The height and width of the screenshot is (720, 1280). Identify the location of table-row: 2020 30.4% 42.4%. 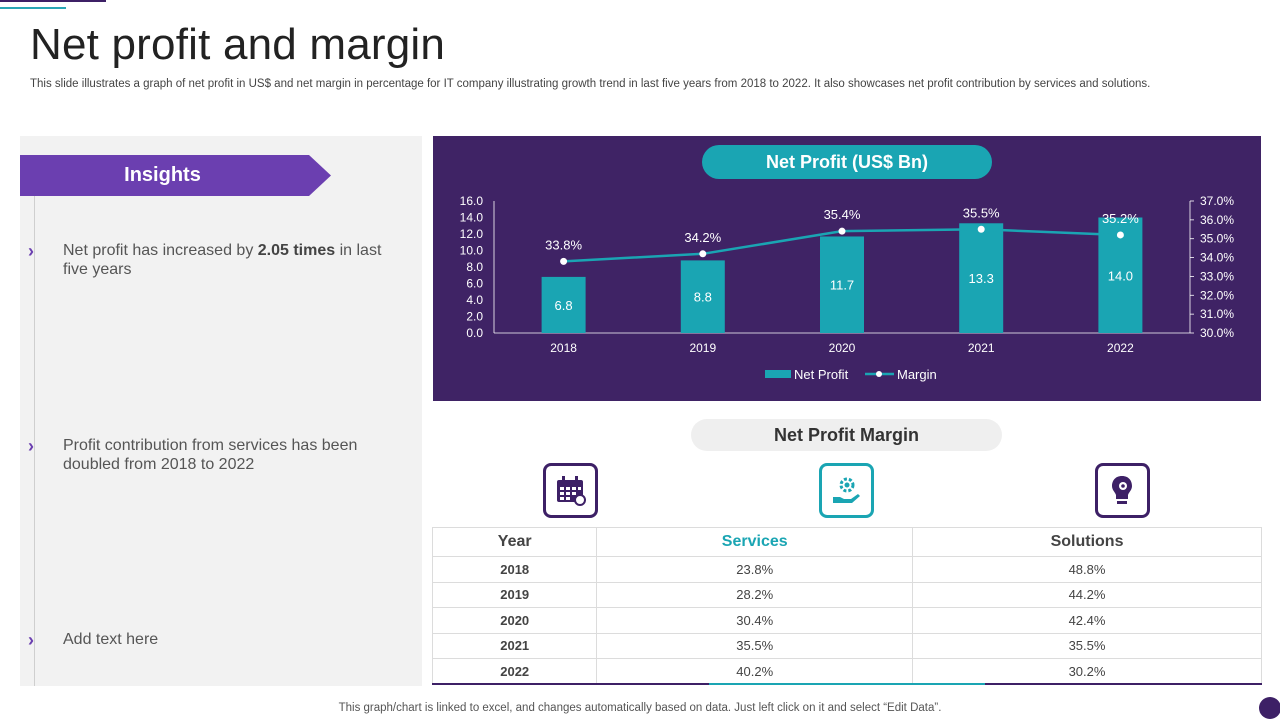
(846, 620).